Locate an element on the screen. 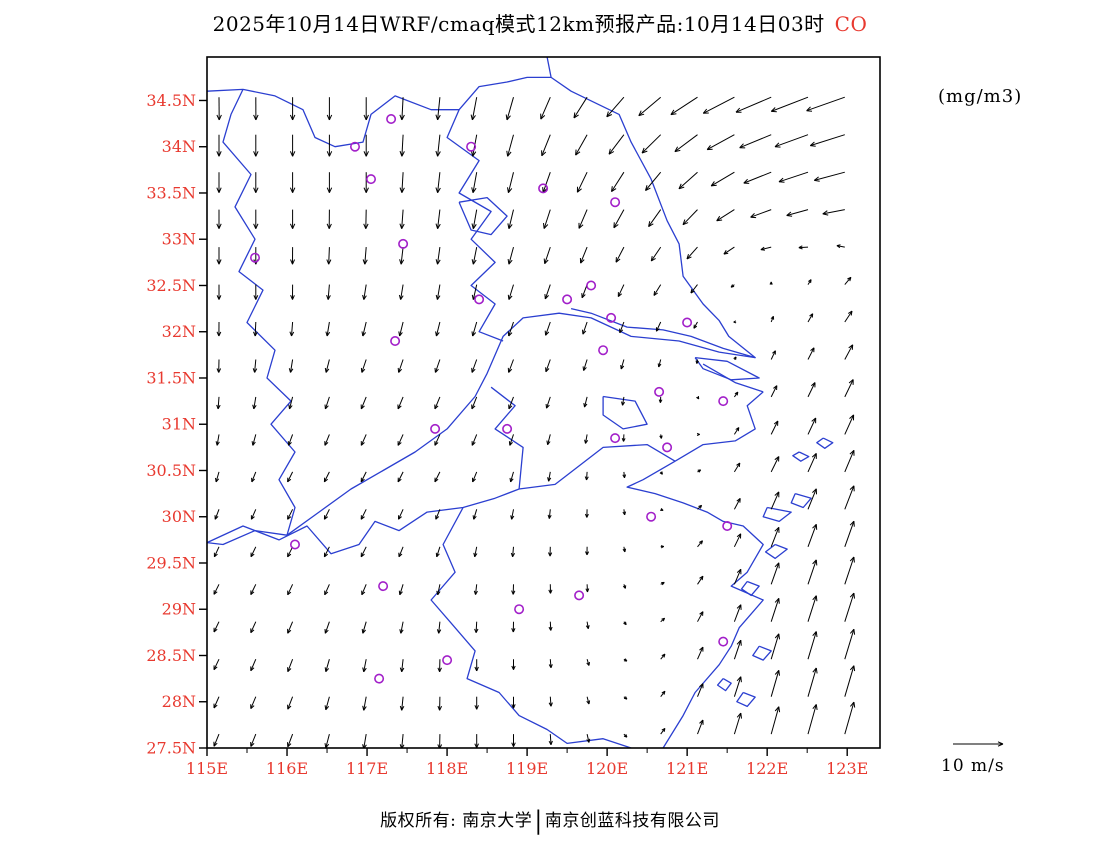  title-text: 2025年10月14日WRF/cmaq模式12km预报产品:10月14日03时 is located at coordinates (518, 24).